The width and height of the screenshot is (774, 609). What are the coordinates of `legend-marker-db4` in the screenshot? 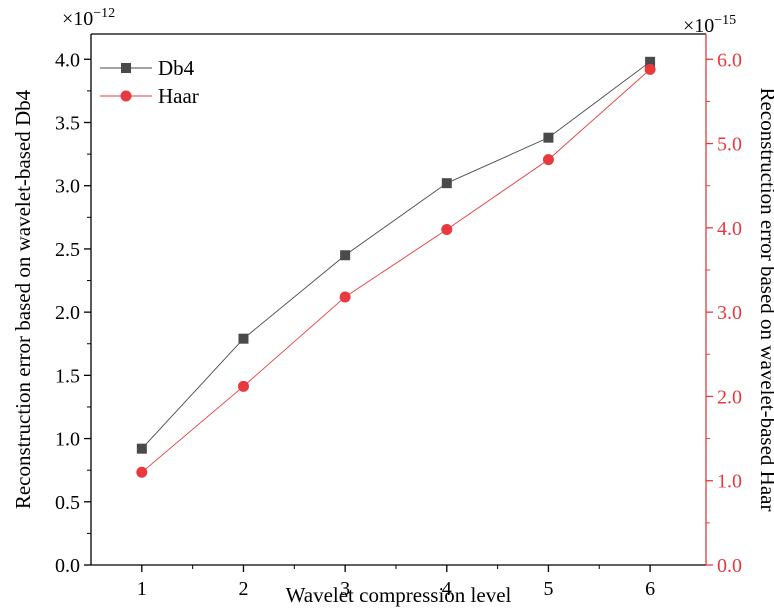 It's located at (126, 68).